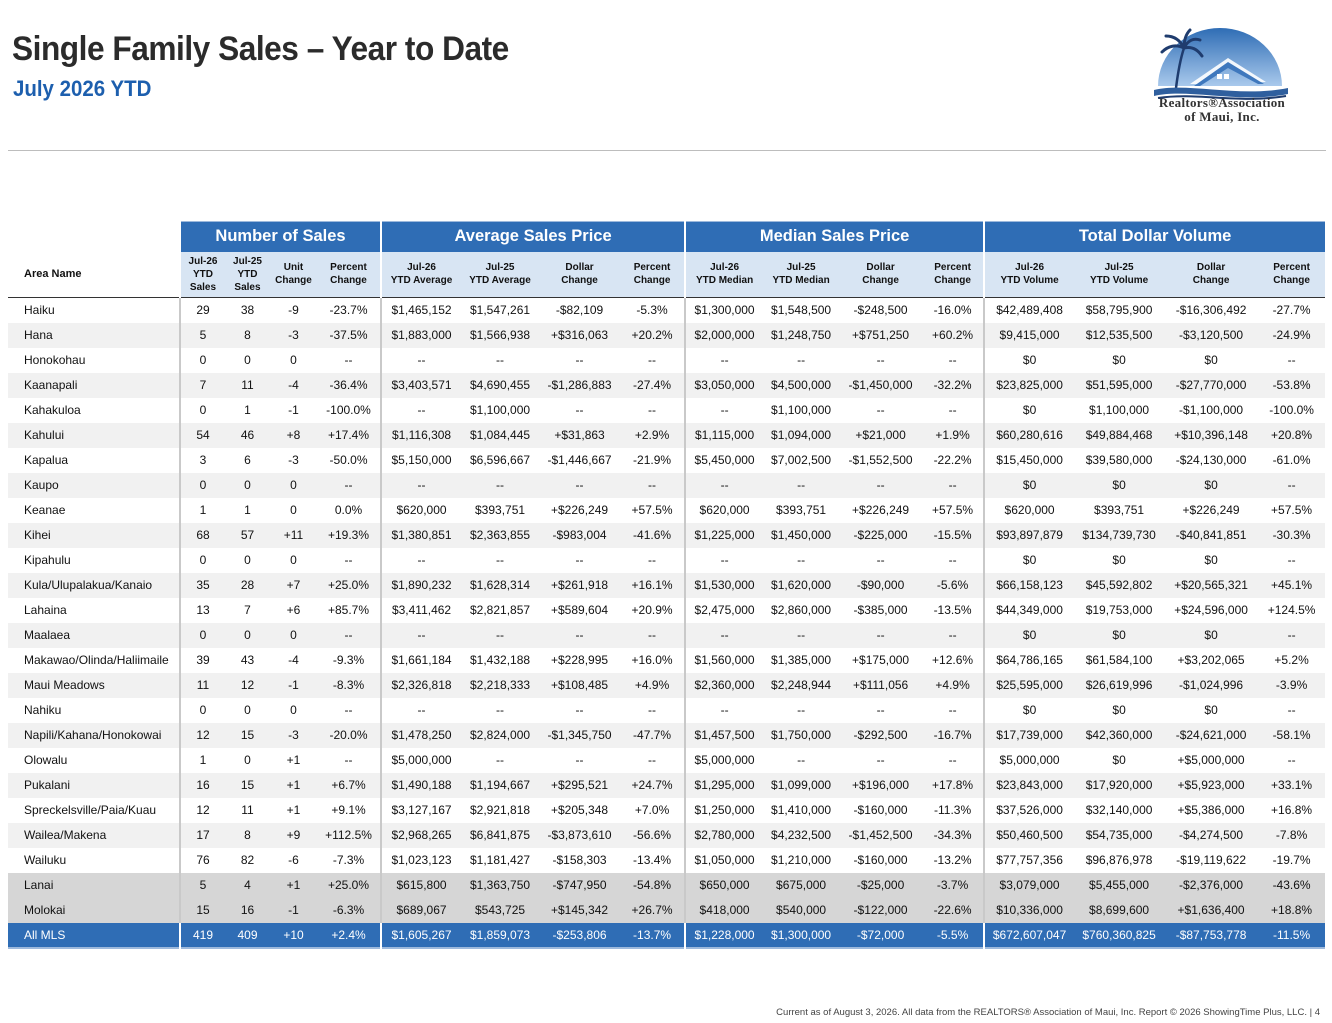 The height and width of the screenshot is (1023, 1332). What do you see at coordinates (724, 385) in the screenshot?
I see `value-cell: $3,050,000` at bounding box center [724, 385].